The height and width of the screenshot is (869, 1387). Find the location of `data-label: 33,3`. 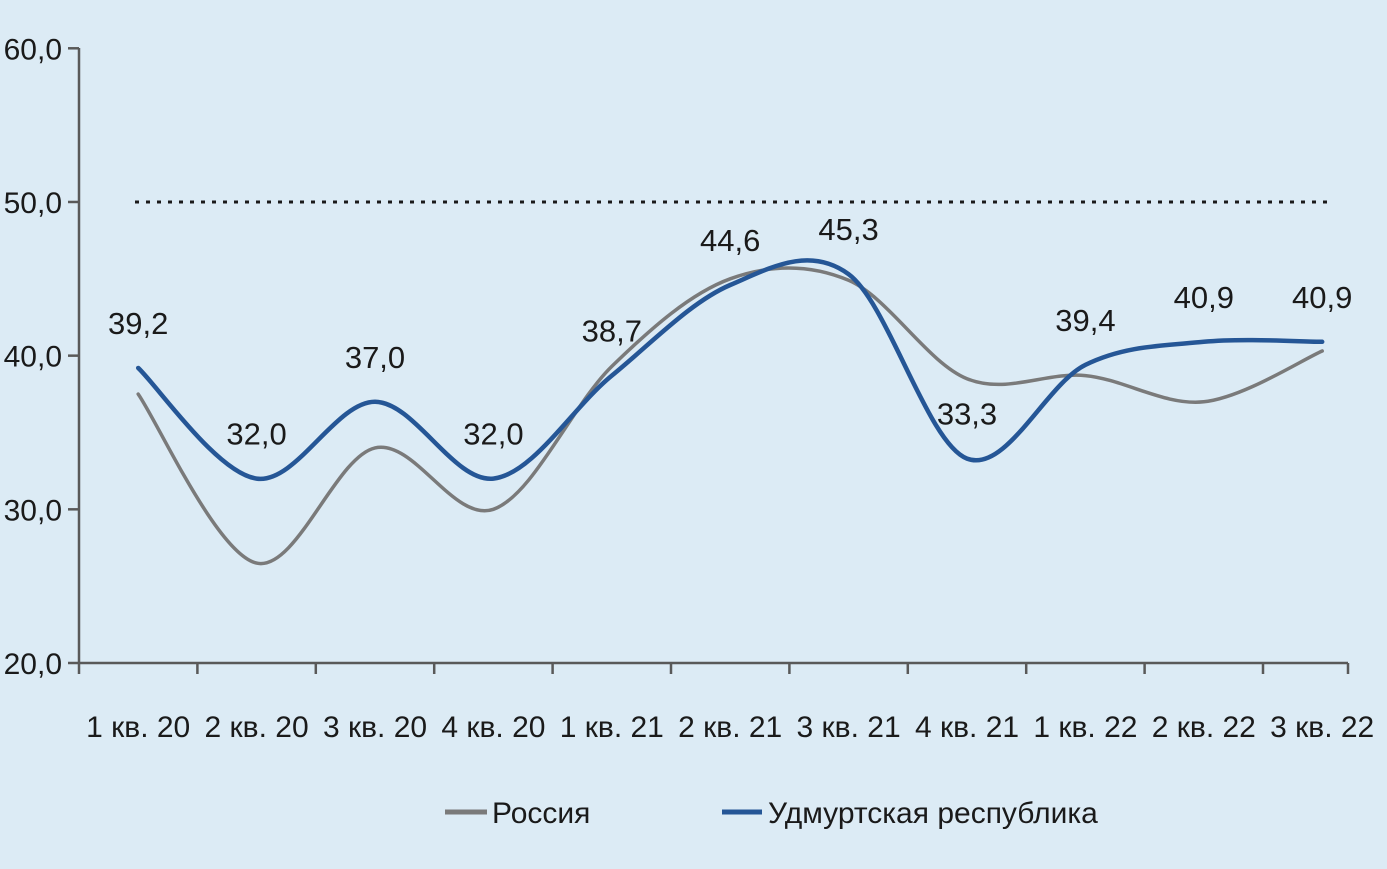

data-label: 33,3 is located at coordinates (967, 414).